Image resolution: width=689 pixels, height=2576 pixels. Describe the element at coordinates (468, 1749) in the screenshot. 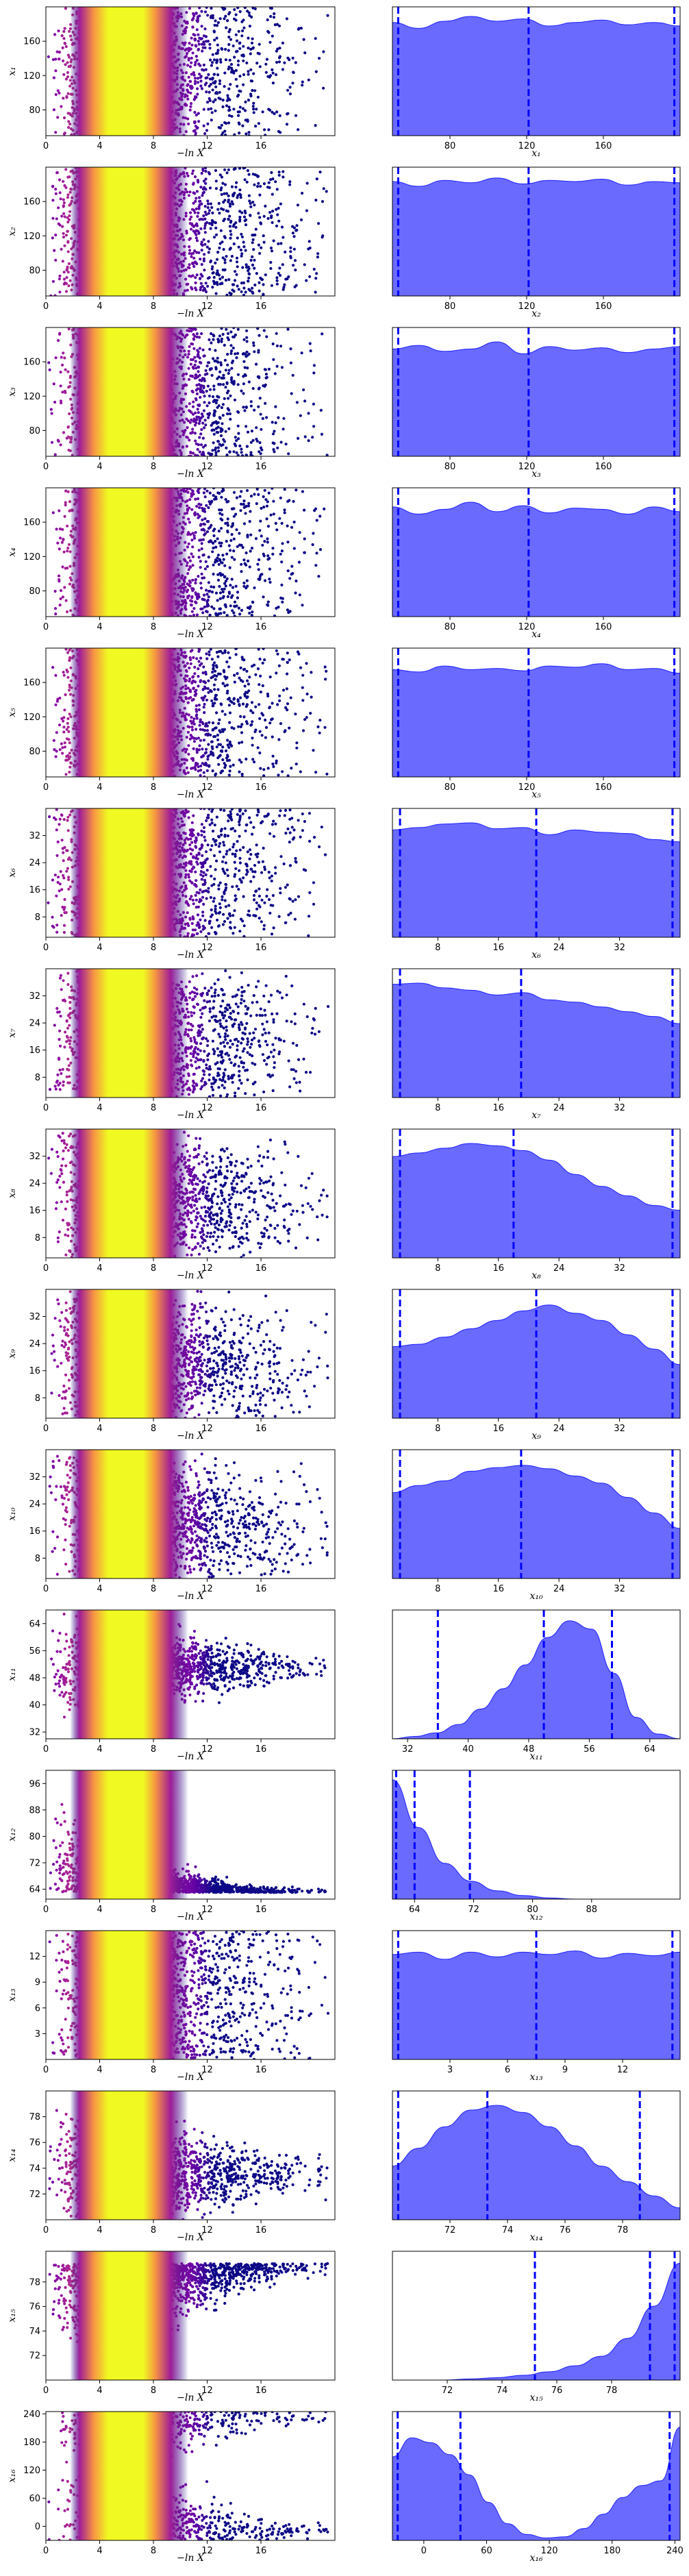

I see `density-xtick-label: 40` at that location.